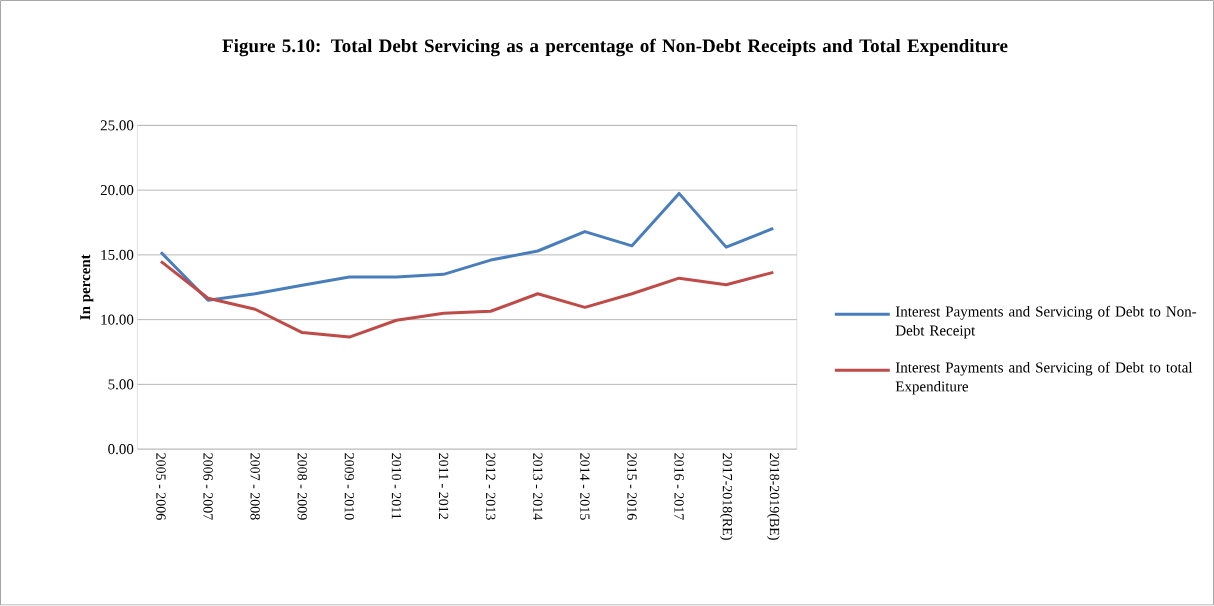  Describe the element at coordinates (1044, 378) in the screenshot. I see `legend-label: Interest Payments and Servicing of Debt to total Expenditure` at that location.